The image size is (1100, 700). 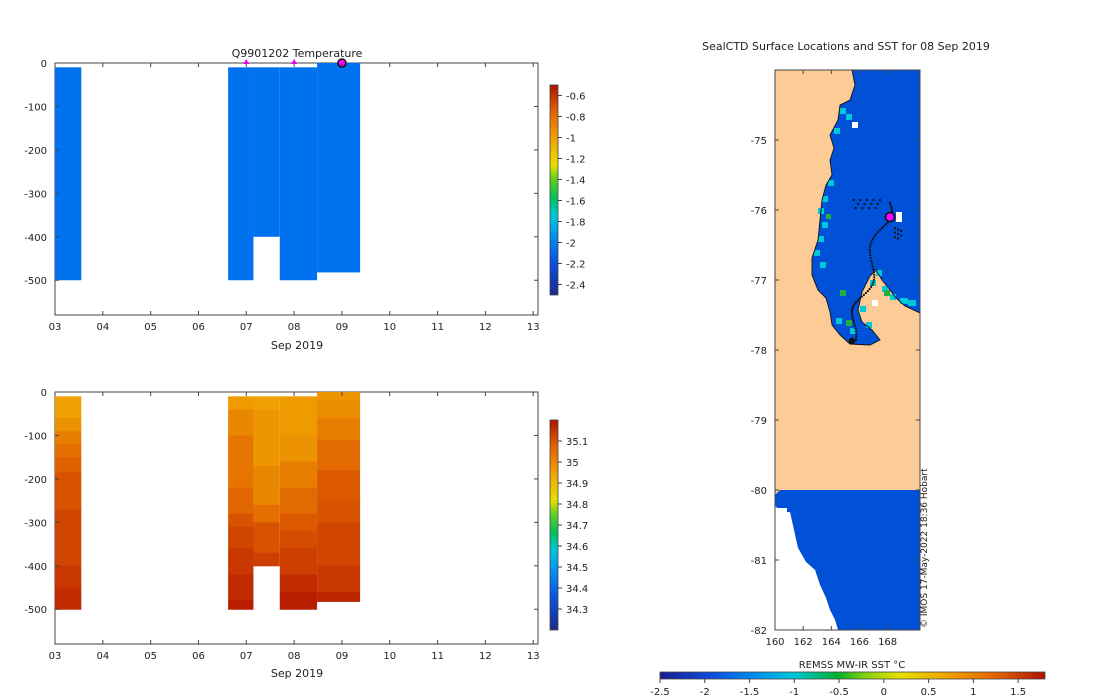 I want to click on temperature-colorbar-tick-label: -1, so click(x=571, y=139).